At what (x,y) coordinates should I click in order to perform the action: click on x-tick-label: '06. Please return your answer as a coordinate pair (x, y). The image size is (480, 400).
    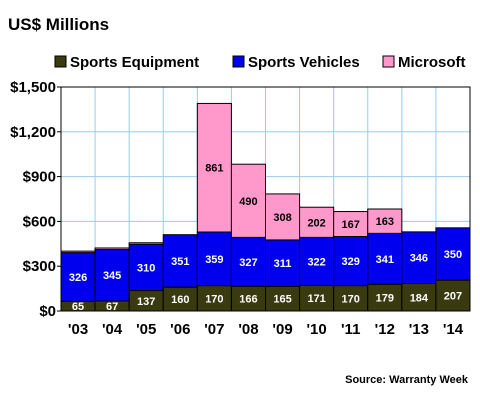
    Looking at the image, I should click on (180, 329).